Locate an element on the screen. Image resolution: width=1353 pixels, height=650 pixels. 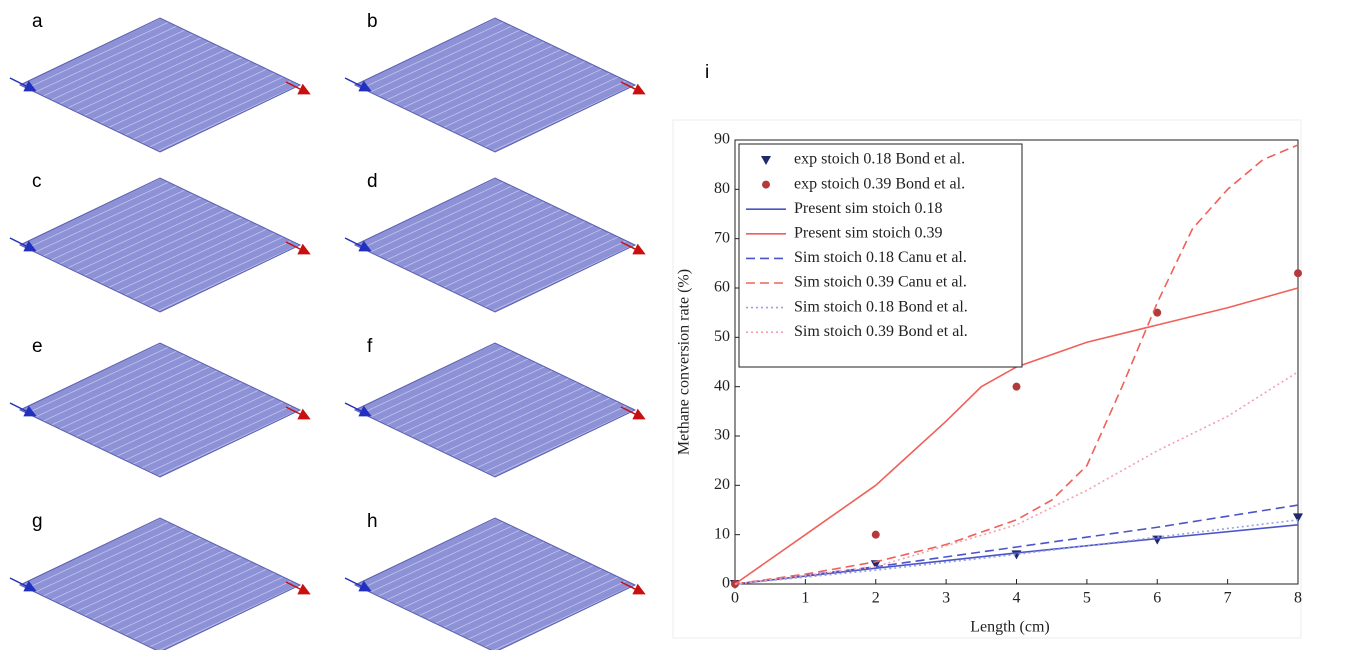
legend-label: exp stoich 0.39 Bond et al. is located at coordinates (879, 183).